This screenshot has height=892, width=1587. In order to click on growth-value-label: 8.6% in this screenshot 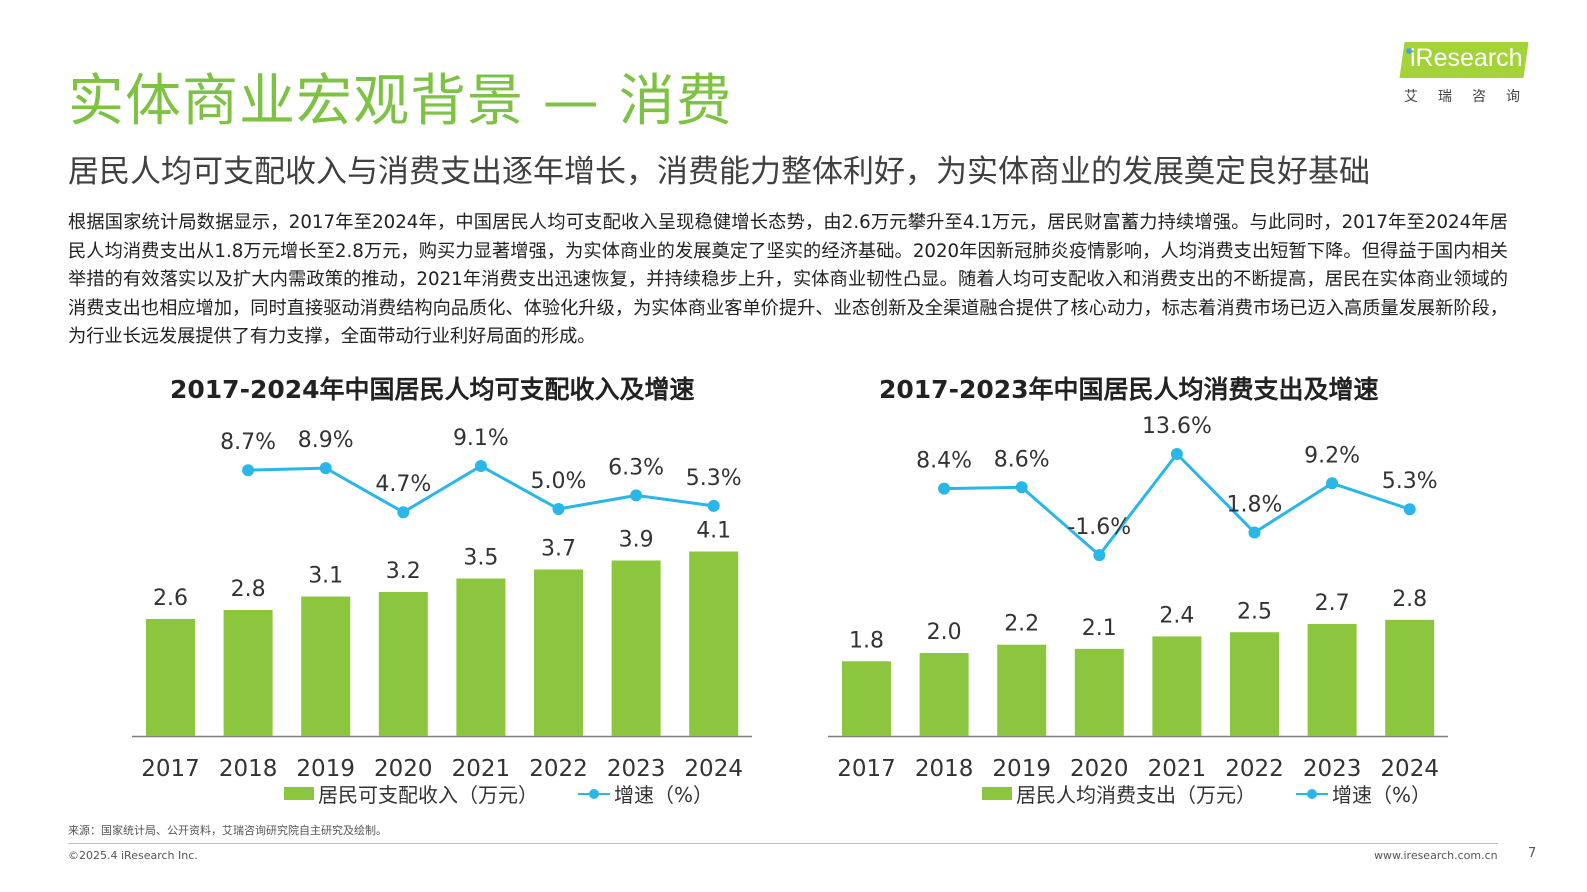, I will do `click(1022, 459)`.